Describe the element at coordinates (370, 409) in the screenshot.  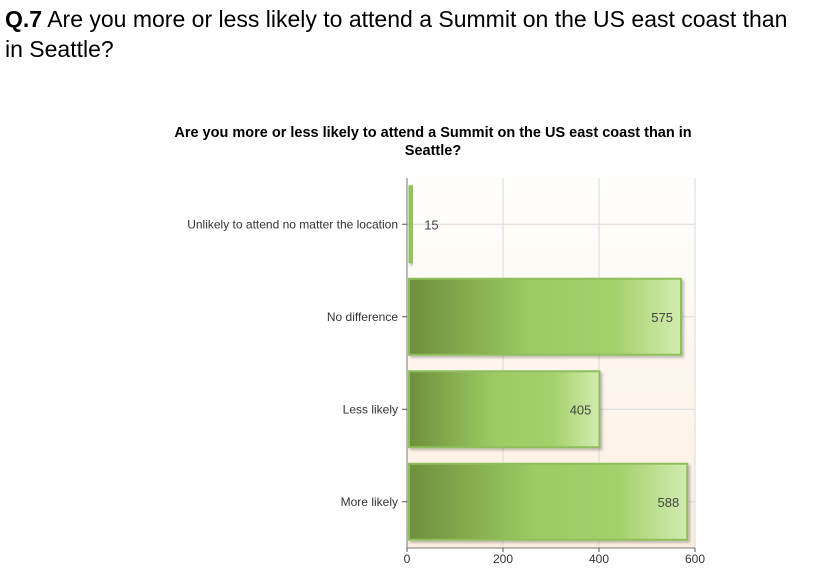
I see `category-label: Less likely` at that location.